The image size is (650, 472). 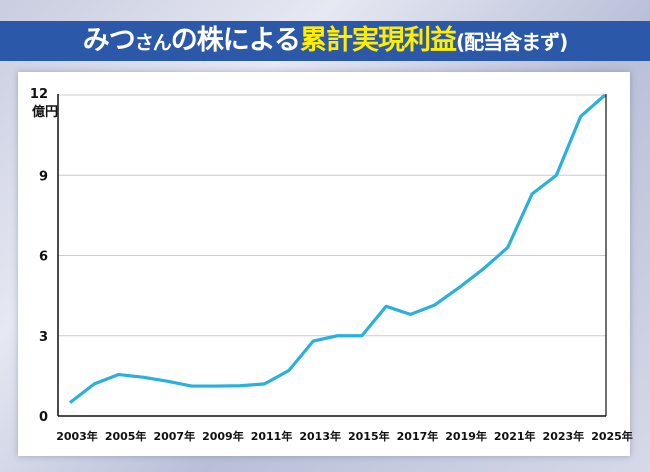 What do you see at coordinates (466, 436) in the screenshot?
I see `x-tick-label: 2019年` at bounding box center [466, 436].